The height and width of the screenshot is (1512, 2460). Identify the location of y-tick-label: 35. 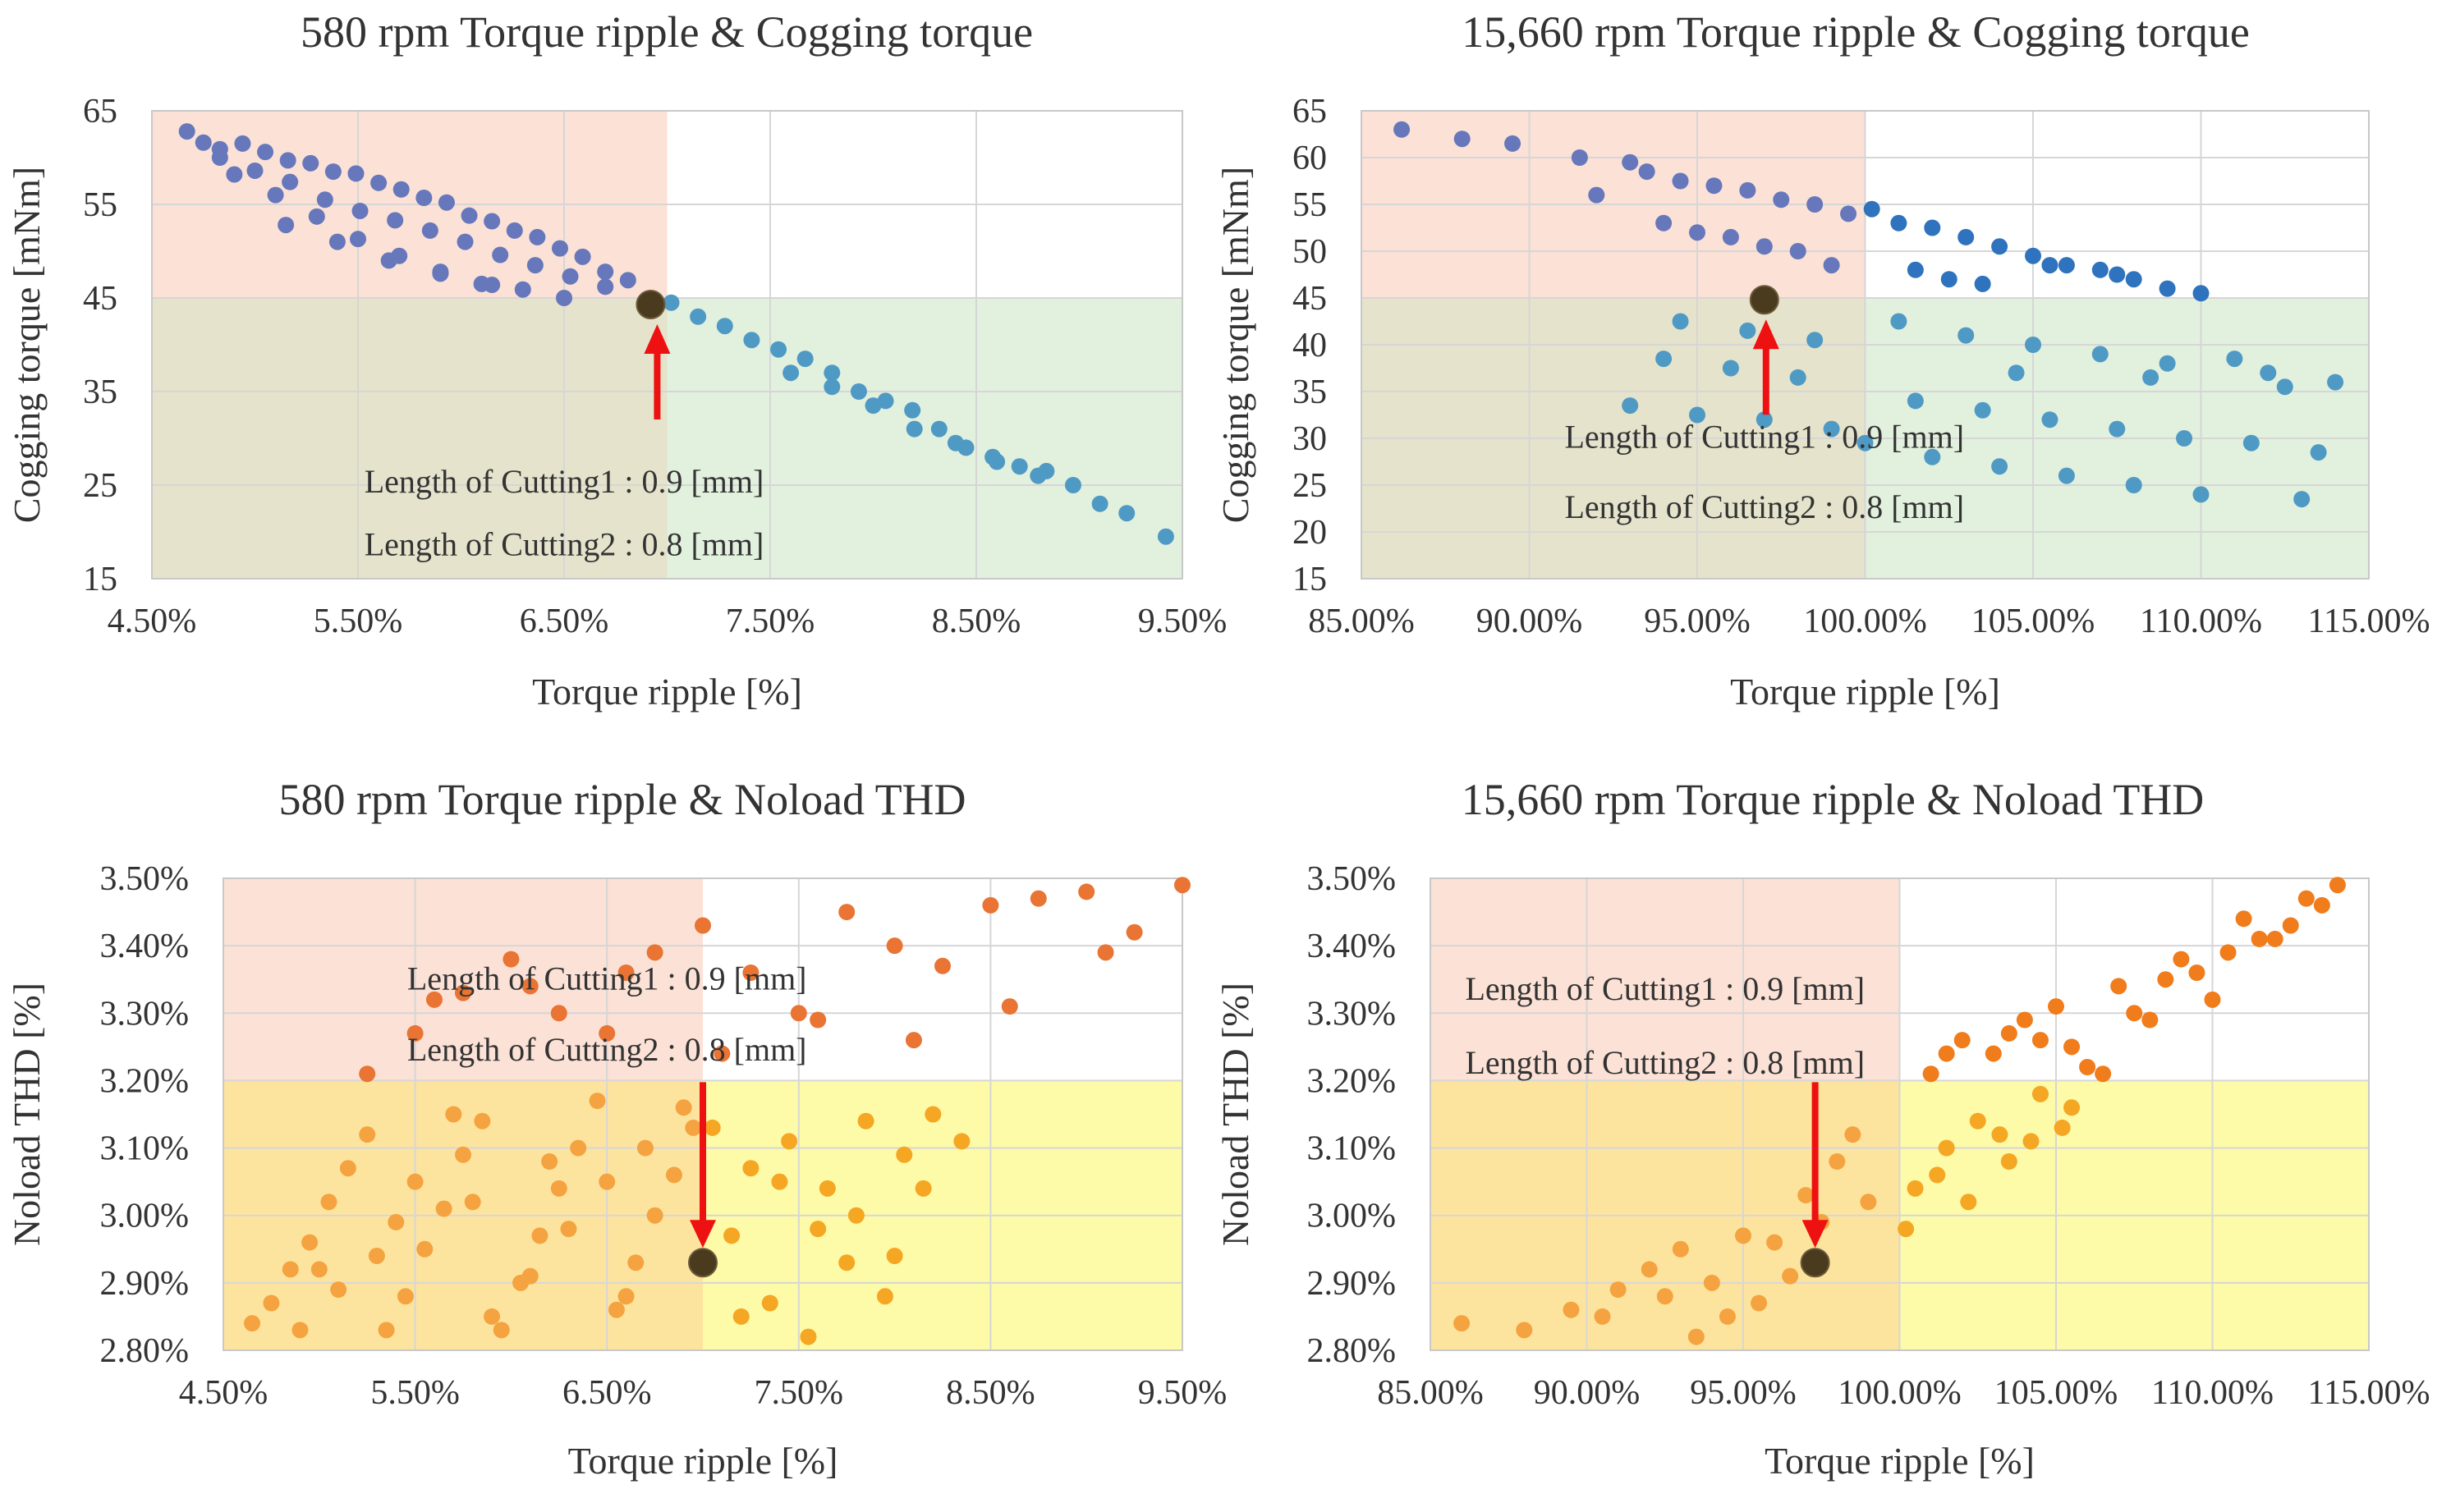
(1309, 392).